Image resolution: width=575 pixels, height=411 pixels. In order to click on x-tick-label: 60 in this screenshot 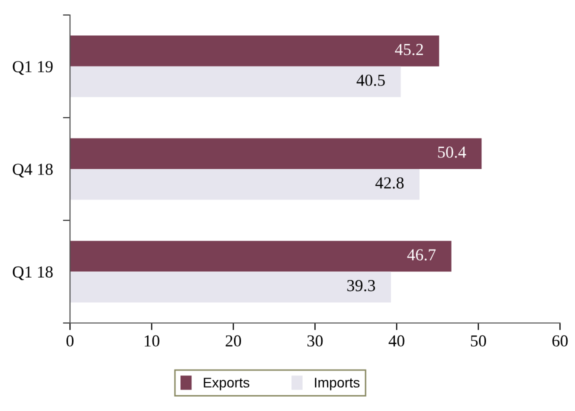, I will do `click(560, 341)`.